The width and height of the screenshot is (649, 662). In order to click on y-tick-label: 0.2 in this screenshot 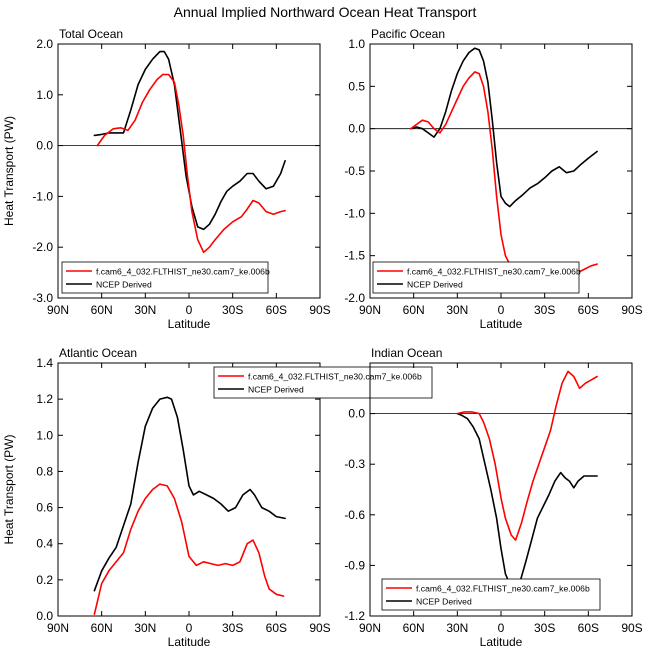, I will do `click(44, 580)`.